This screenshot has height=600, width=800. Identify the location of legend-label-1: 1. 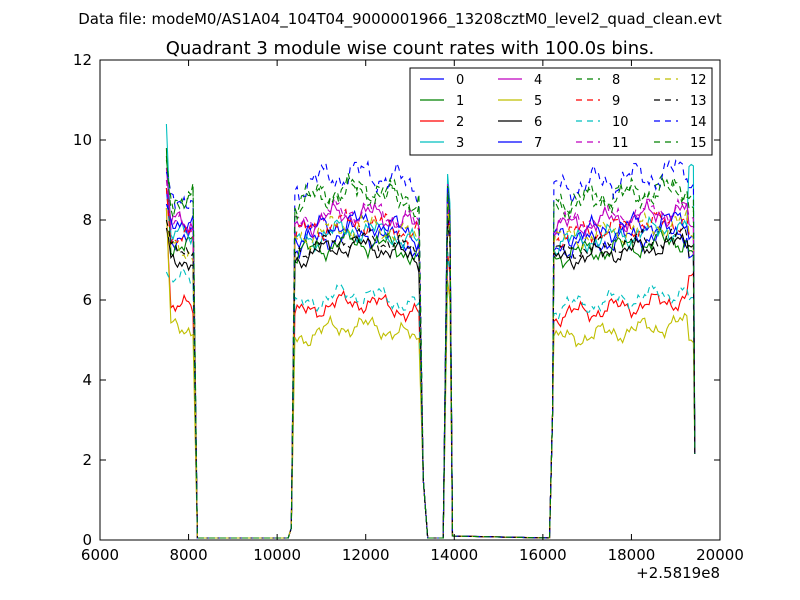
(460, 101).